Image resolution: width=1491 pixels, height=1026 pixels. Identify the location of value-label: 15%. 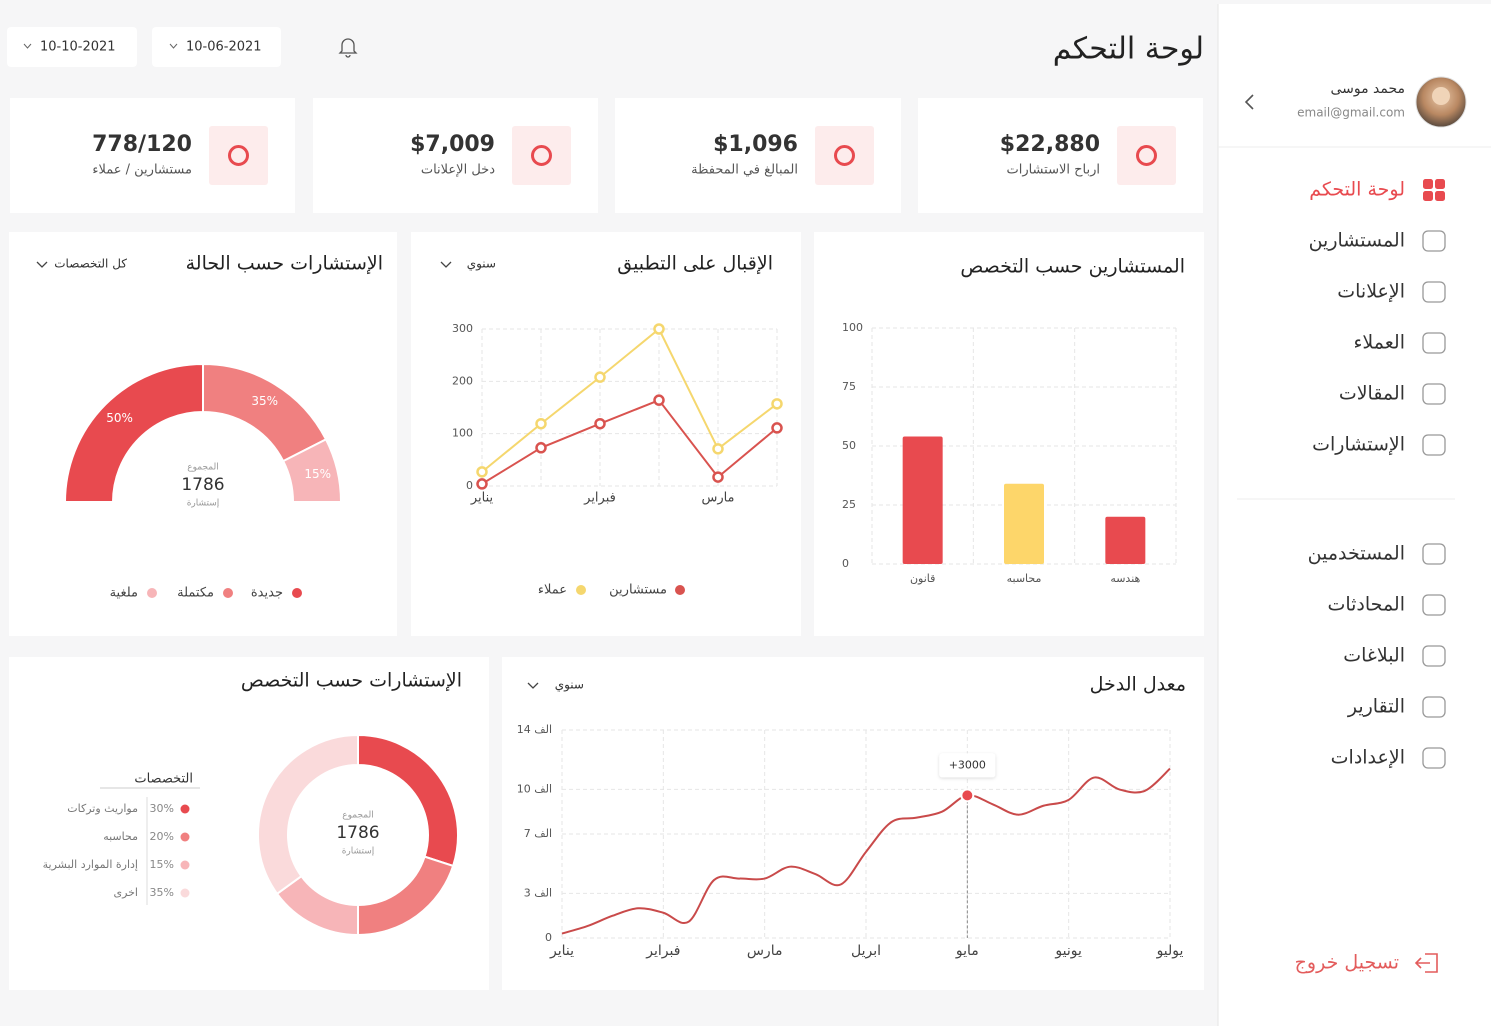
(317, 474).